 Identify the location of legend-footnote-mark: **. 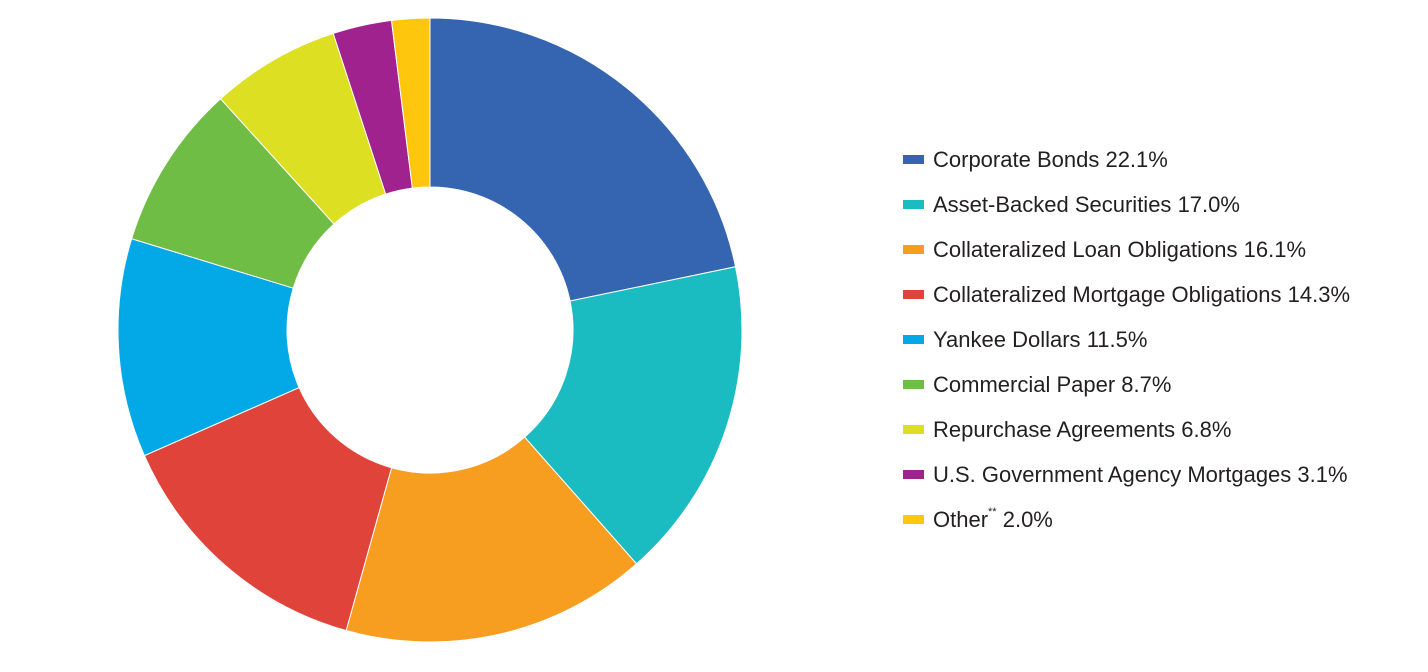
(992, 511).